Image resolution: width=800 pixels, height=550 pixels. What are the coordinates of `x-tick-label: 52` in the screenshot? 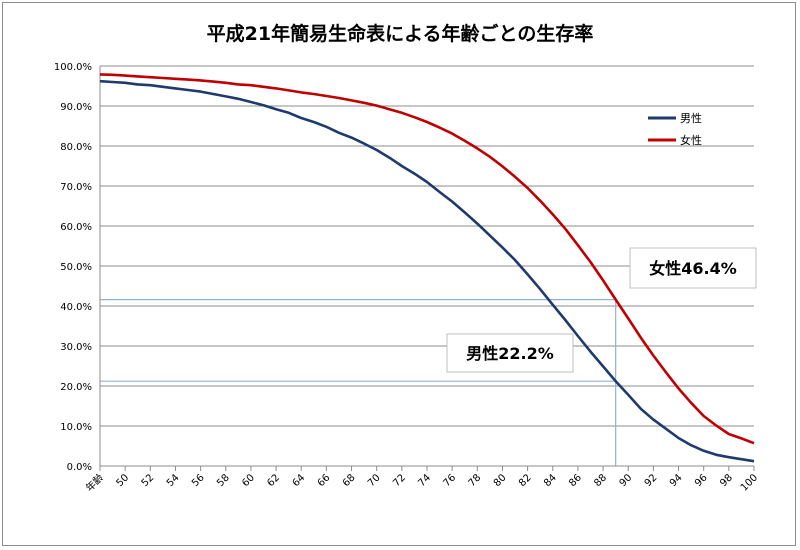 It's located at (148, 480).